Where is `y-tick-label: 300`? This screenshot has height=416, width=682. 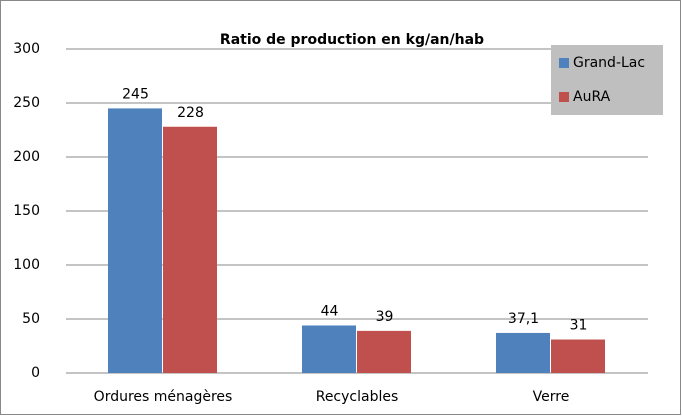
y-tick-label: 300 is located at coordinates (26, 49).